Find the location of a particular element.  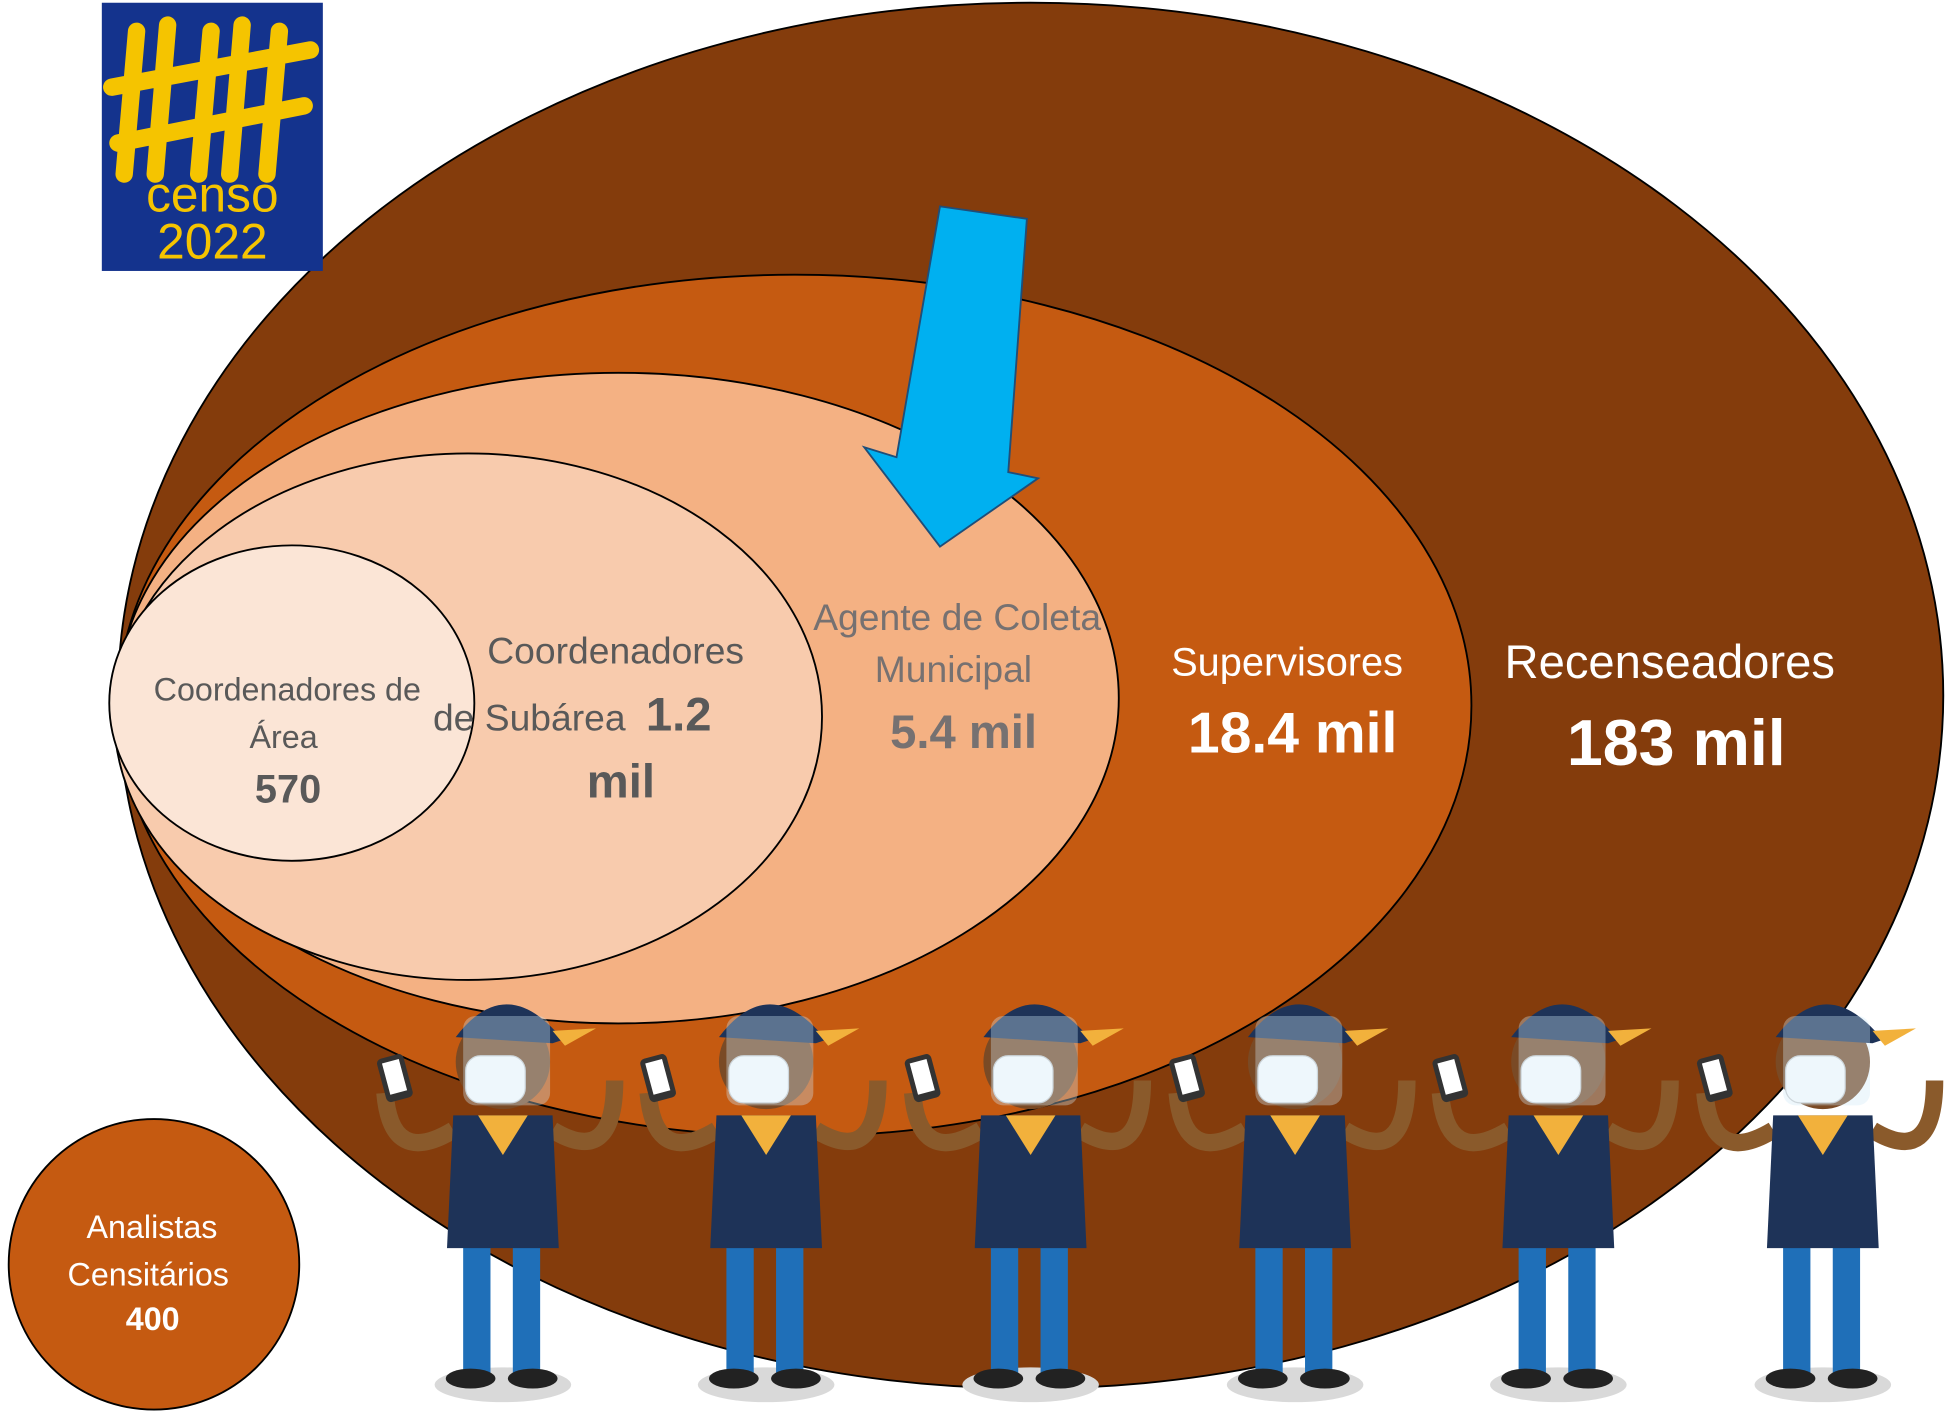

analistas-circle is located at coordinates (154, 1264).